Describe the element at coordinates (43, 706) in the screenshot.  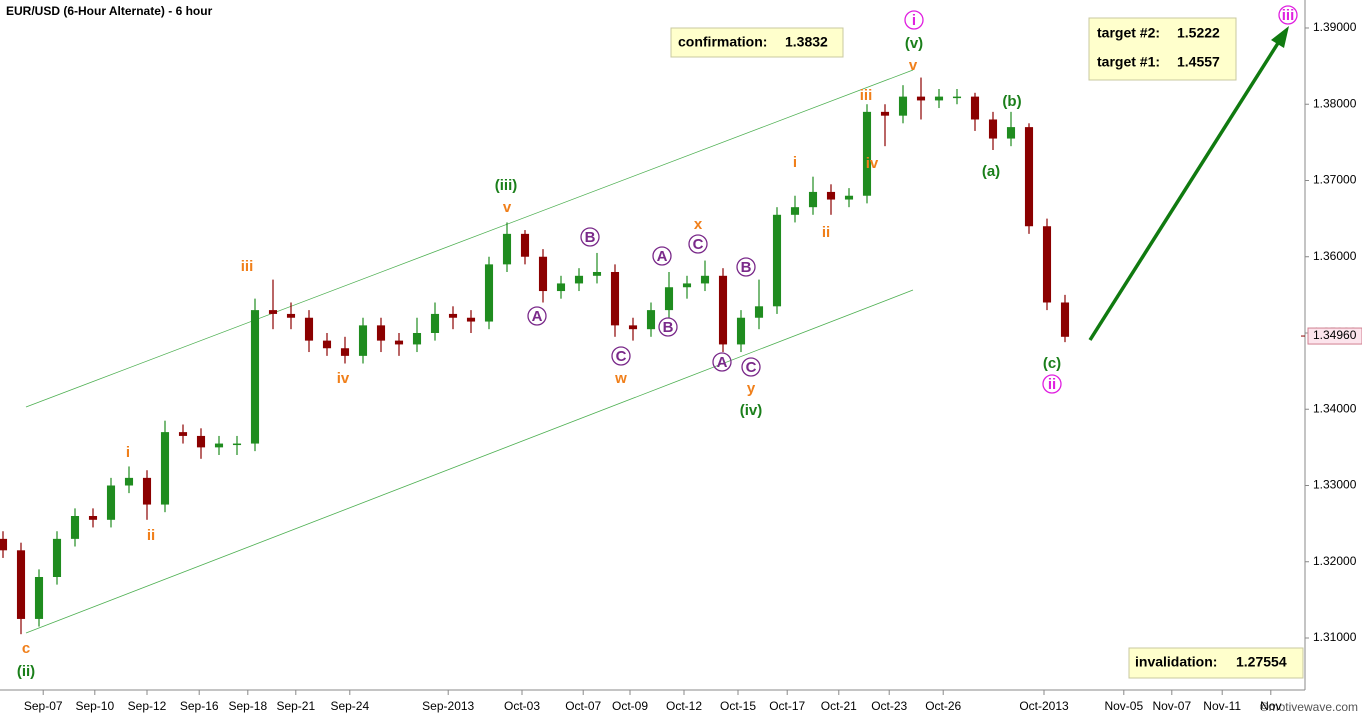
I see `x-tick-label: Sep-07` at that location.